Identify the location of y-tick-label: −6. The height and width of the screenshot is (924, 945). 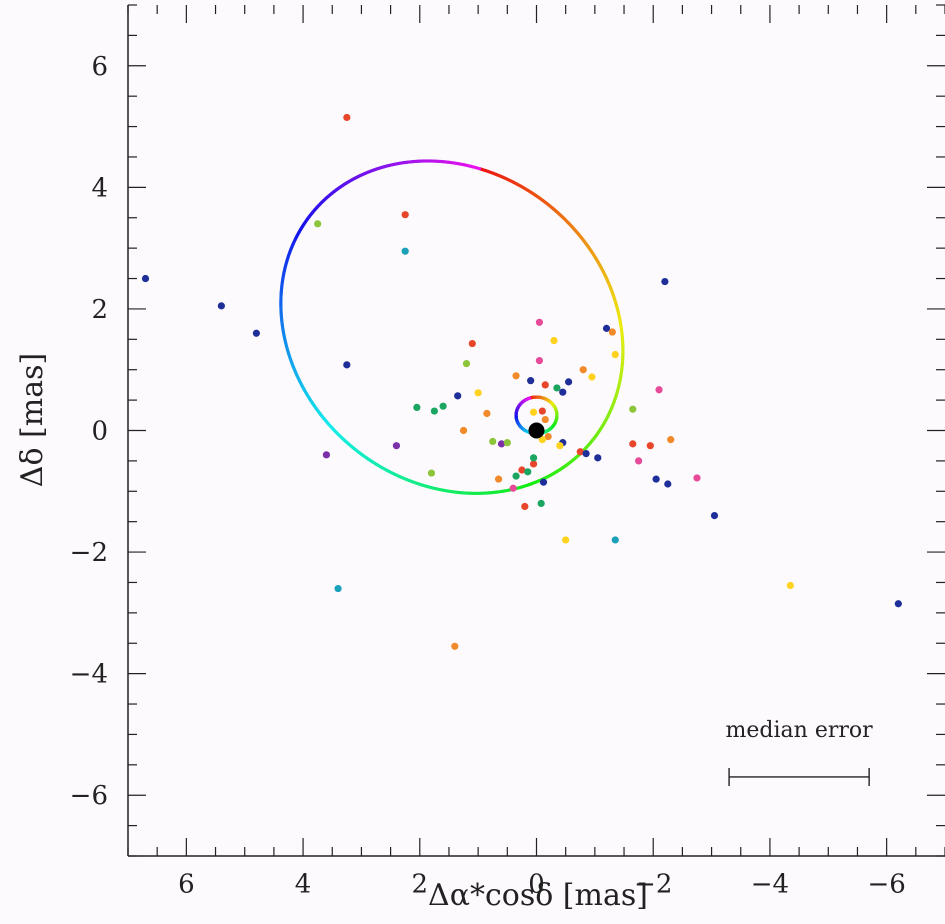
(89, 796).